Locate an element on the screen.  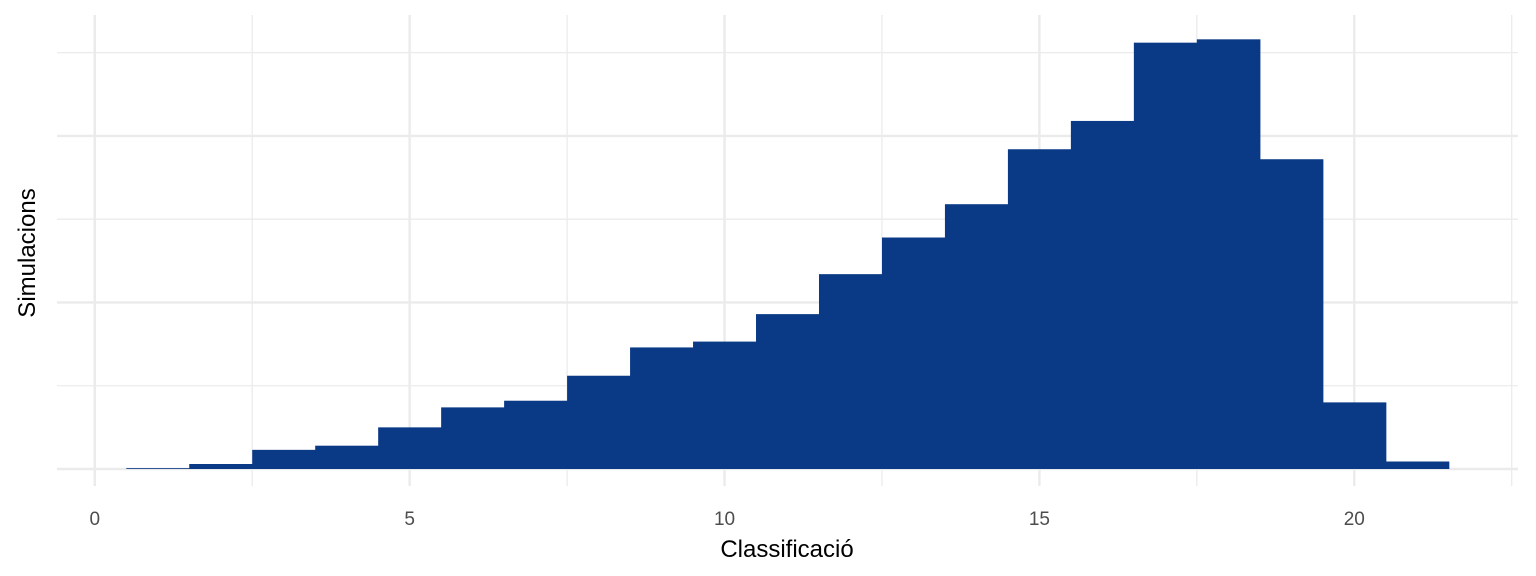
x-tick-label: 10 is located at coordinates (724, 519).